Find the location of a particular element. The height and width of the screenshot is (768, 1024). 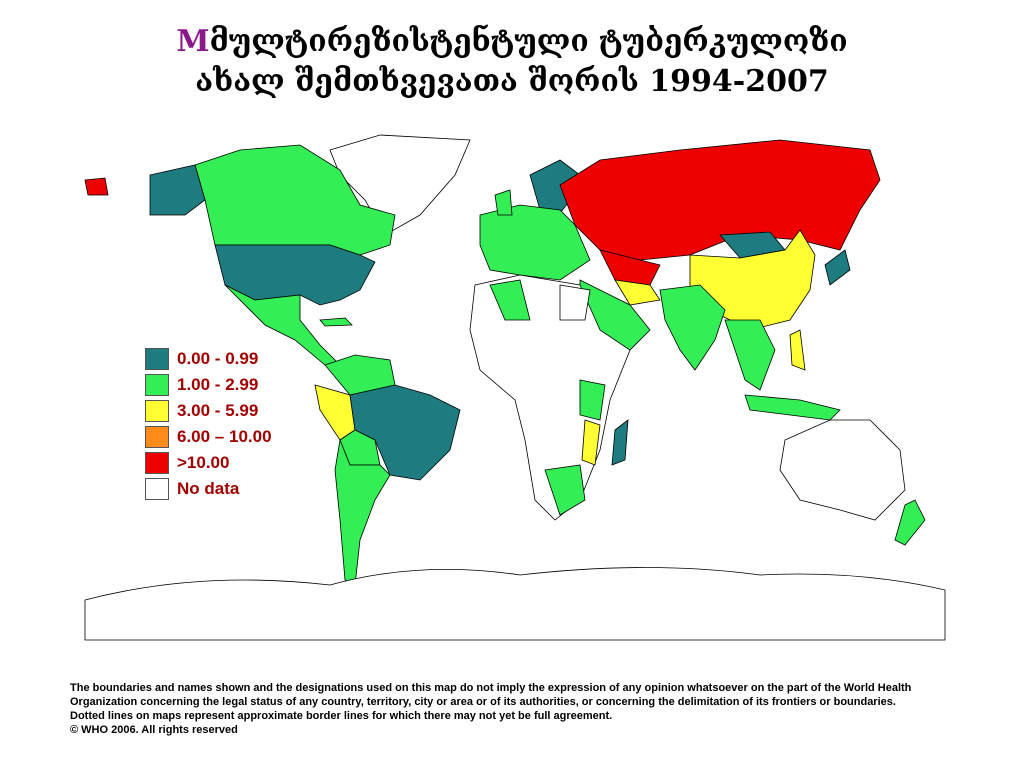

legend-item: No data is located at coordinates (208, 489).